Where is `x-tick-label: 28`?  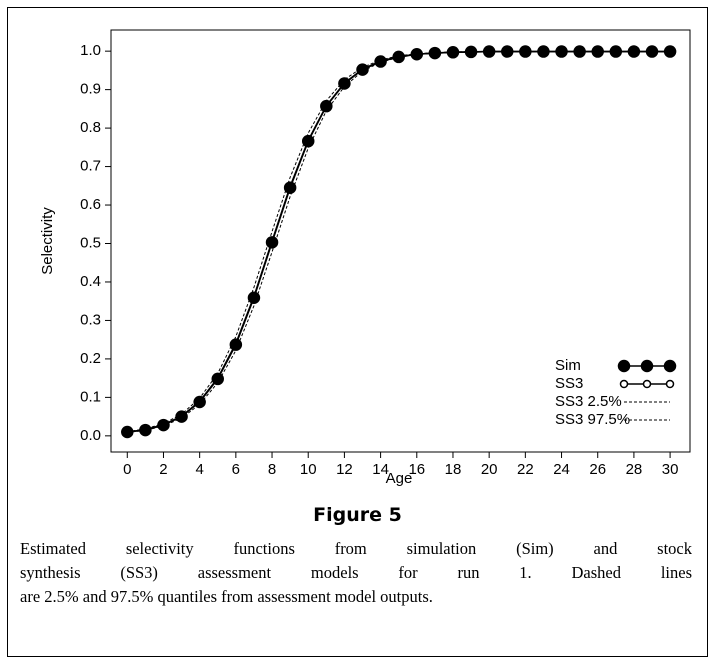
x-tick-label: 28 is located at coordinates (634, 469).